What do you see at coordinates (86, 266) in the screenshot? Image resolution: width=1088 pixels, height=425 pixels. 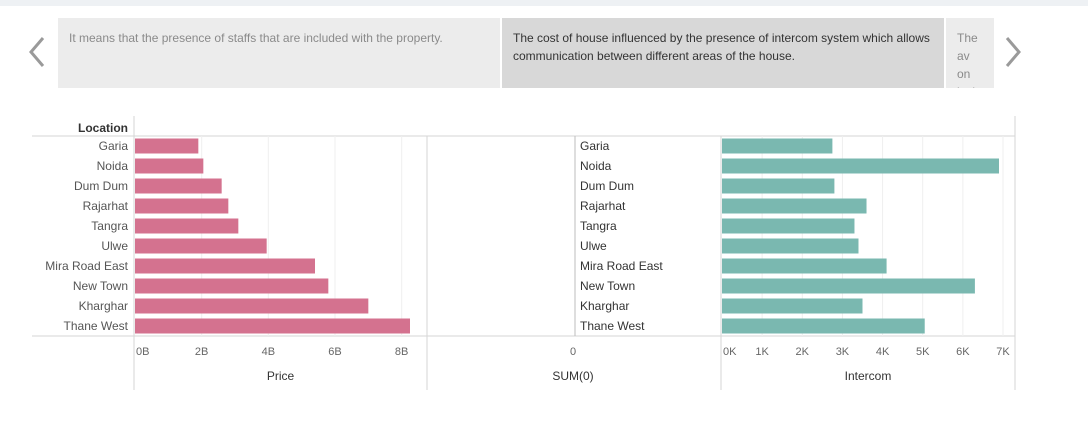 I see `category-label: Mira Road East` at bounding box center [86, 266].